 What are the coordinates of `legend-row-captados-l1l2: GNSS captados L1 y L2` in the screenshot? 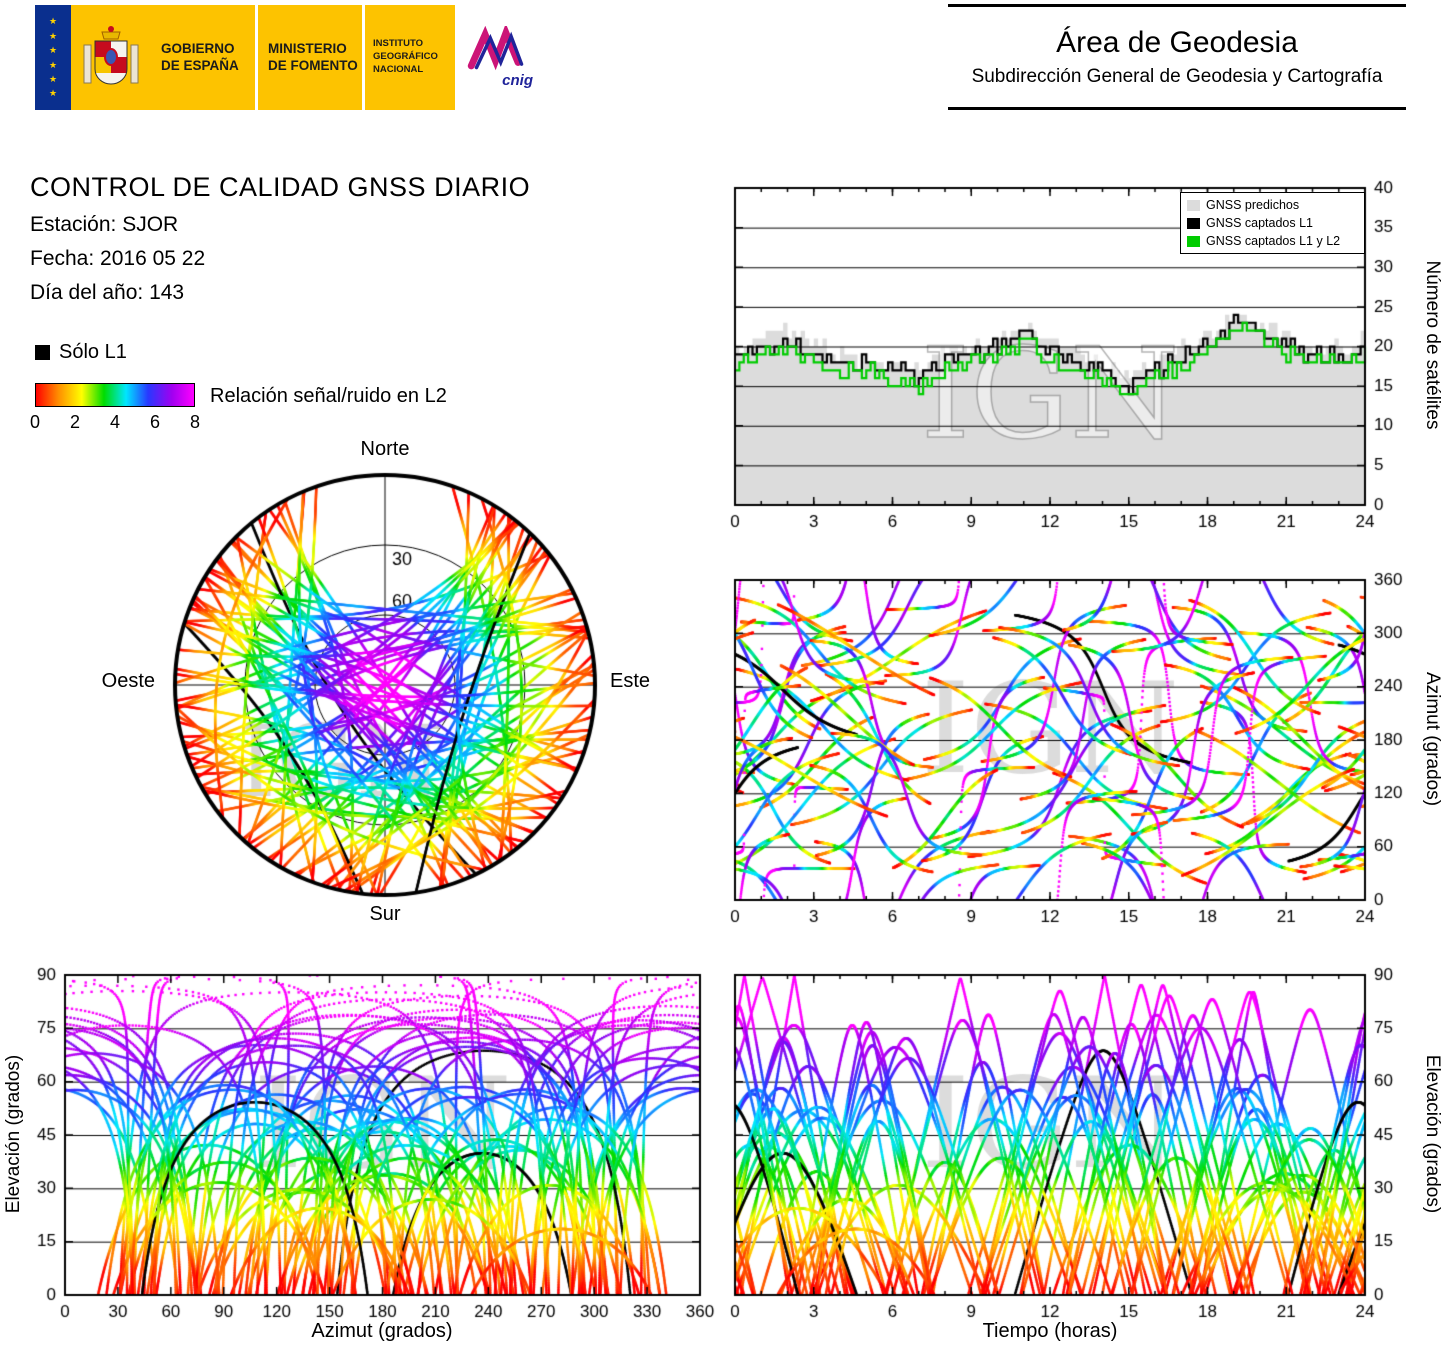 It's located at (1272, 241).